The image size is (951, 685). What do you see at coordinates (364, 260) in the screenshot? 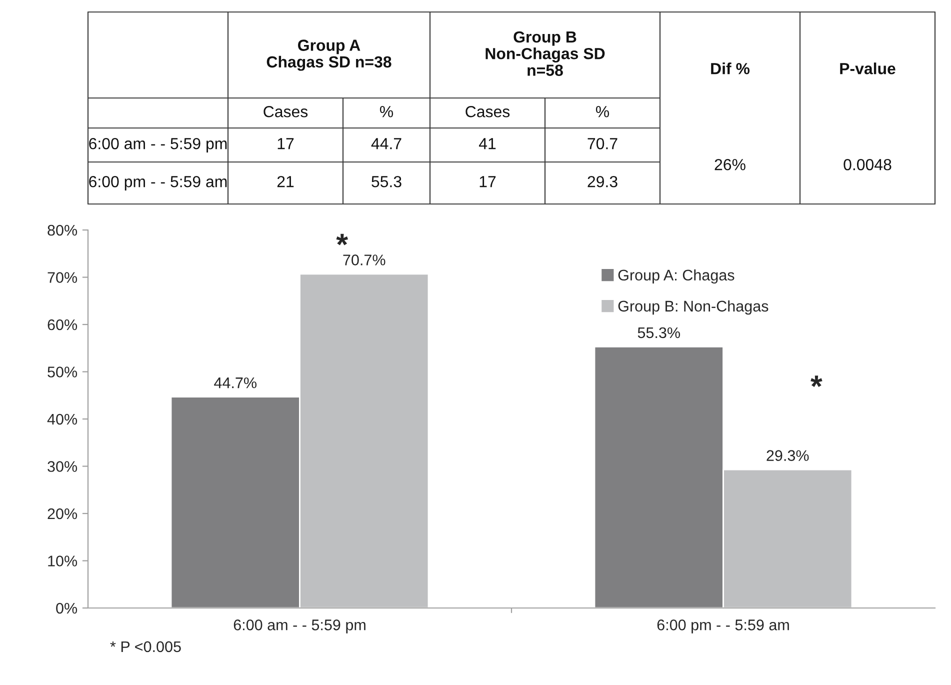
I see `data-label: 70.7%` at bounding box center [364, 260].